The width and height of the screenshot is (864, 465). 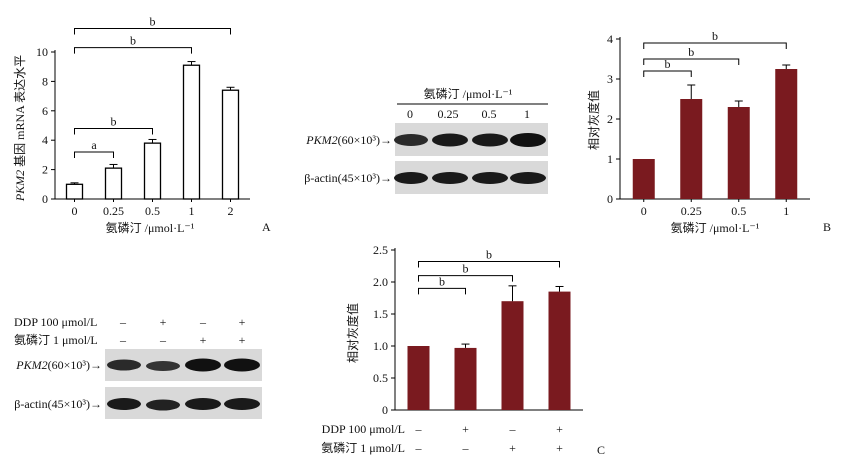 What do you see at coordinates (527, 114) in the screenshot?
I see `blot1-lane-label: 1` at bounding box center [527, 114].